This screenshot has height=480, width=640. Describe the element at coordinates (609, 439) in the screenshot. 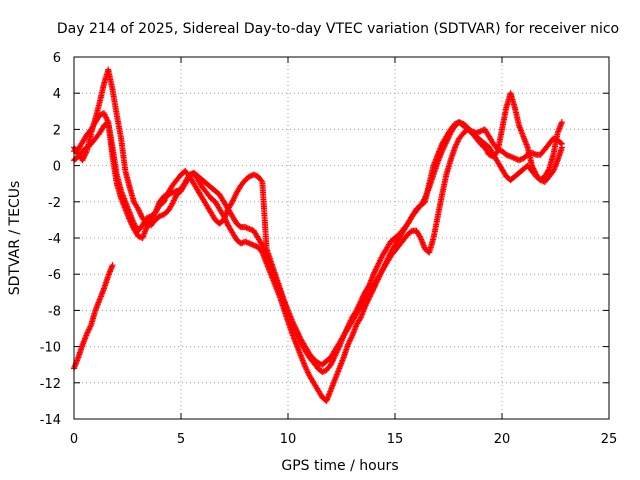

I see `x-tick-label: 25` at that location.